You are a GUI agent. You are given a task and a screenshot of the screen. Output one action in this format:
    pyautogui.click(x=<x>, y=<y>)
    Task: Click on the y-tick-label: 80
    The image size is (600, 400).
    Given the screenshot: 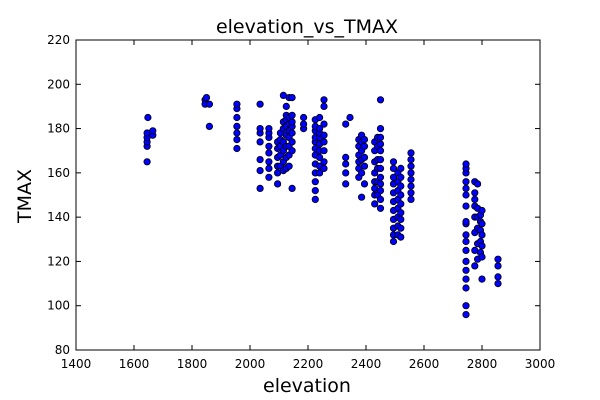 What is the action you would take?
    pyautogui.click(x=62, y=350)
    